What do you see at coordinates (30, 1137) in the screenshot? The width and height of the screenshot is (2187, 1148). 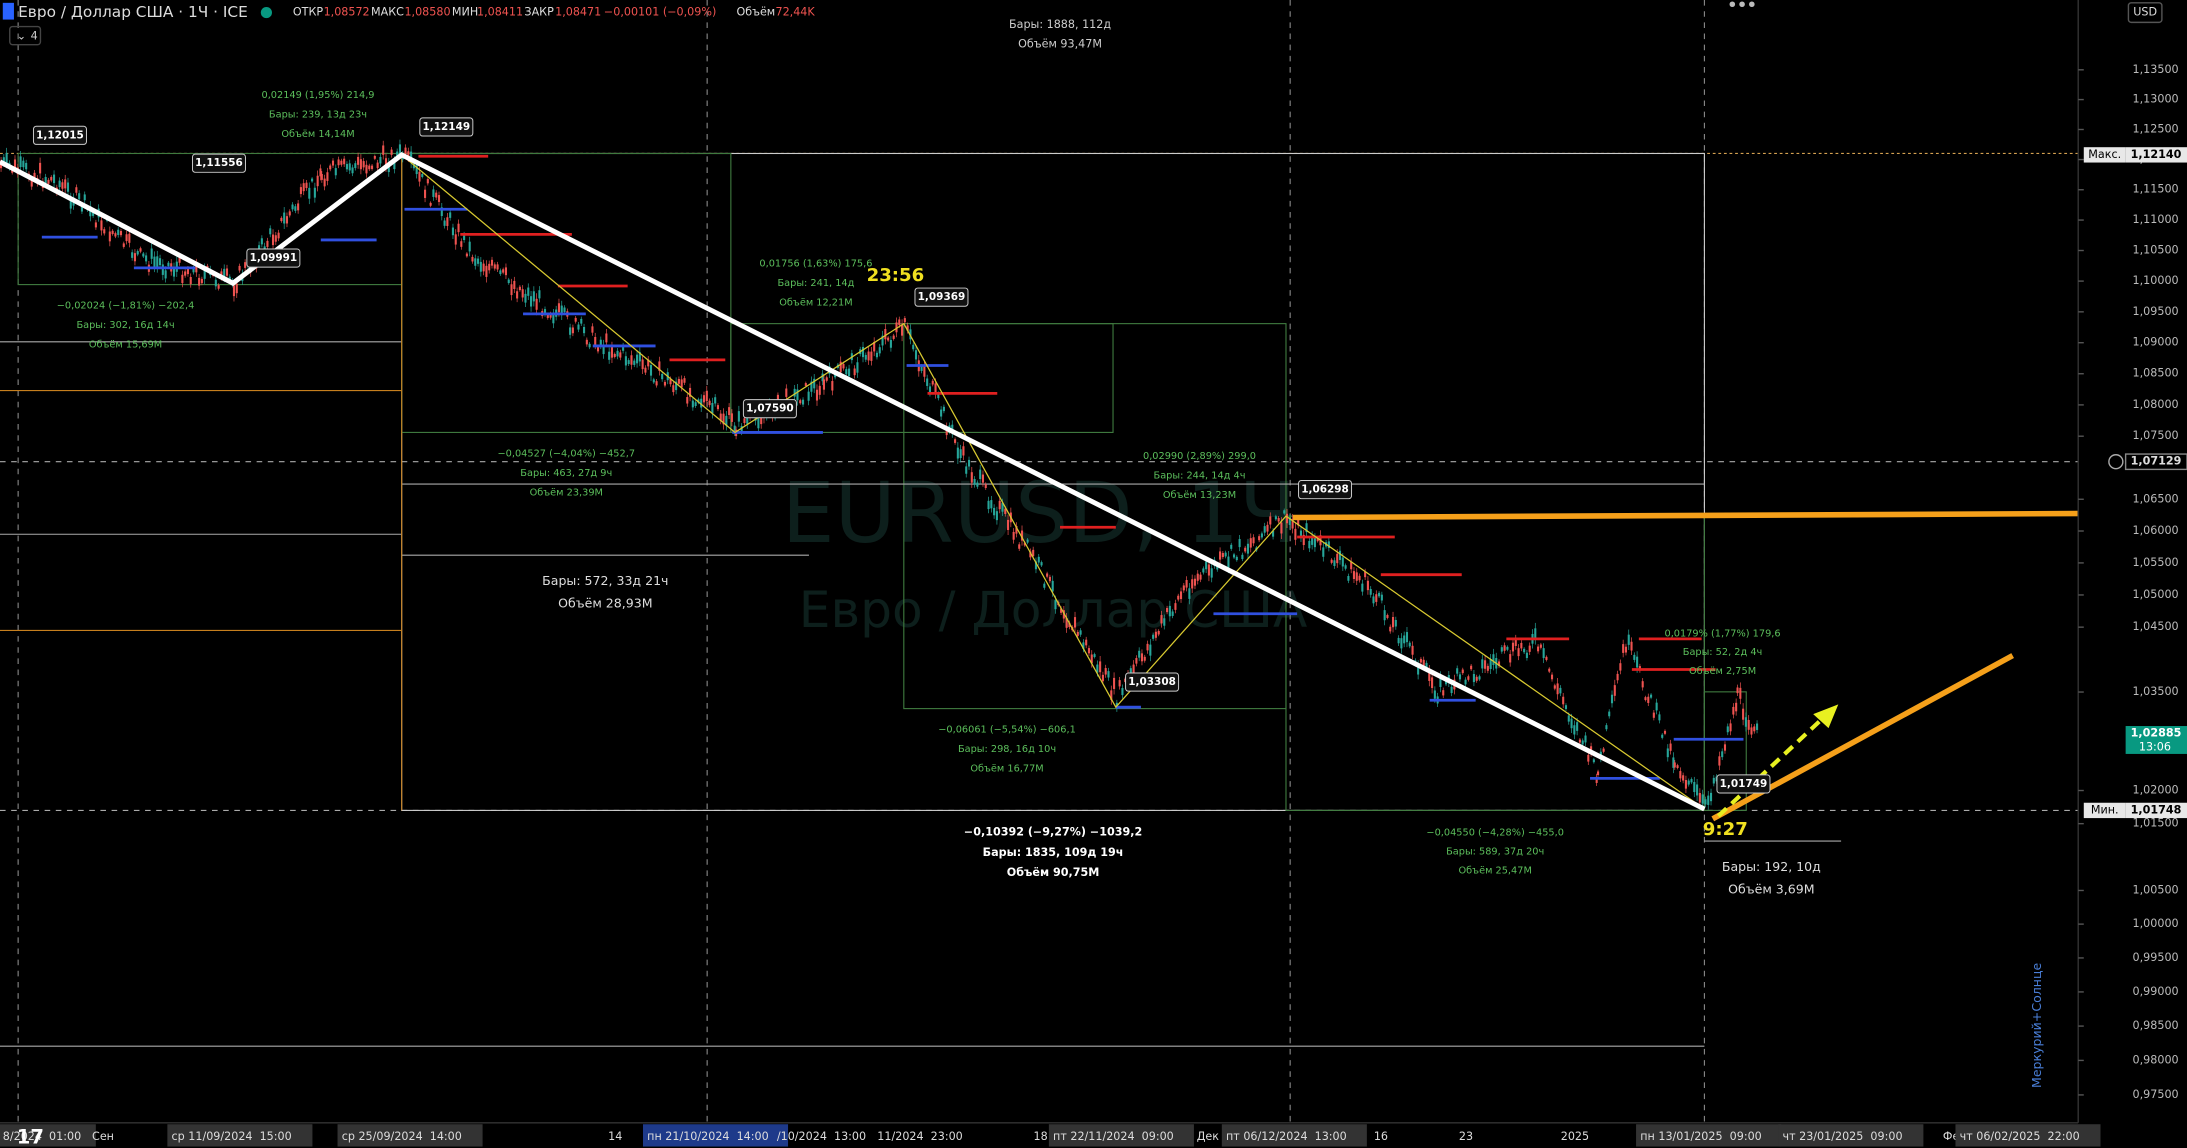 I see `tv-logo: 17` at bounding box center [30, 1137].